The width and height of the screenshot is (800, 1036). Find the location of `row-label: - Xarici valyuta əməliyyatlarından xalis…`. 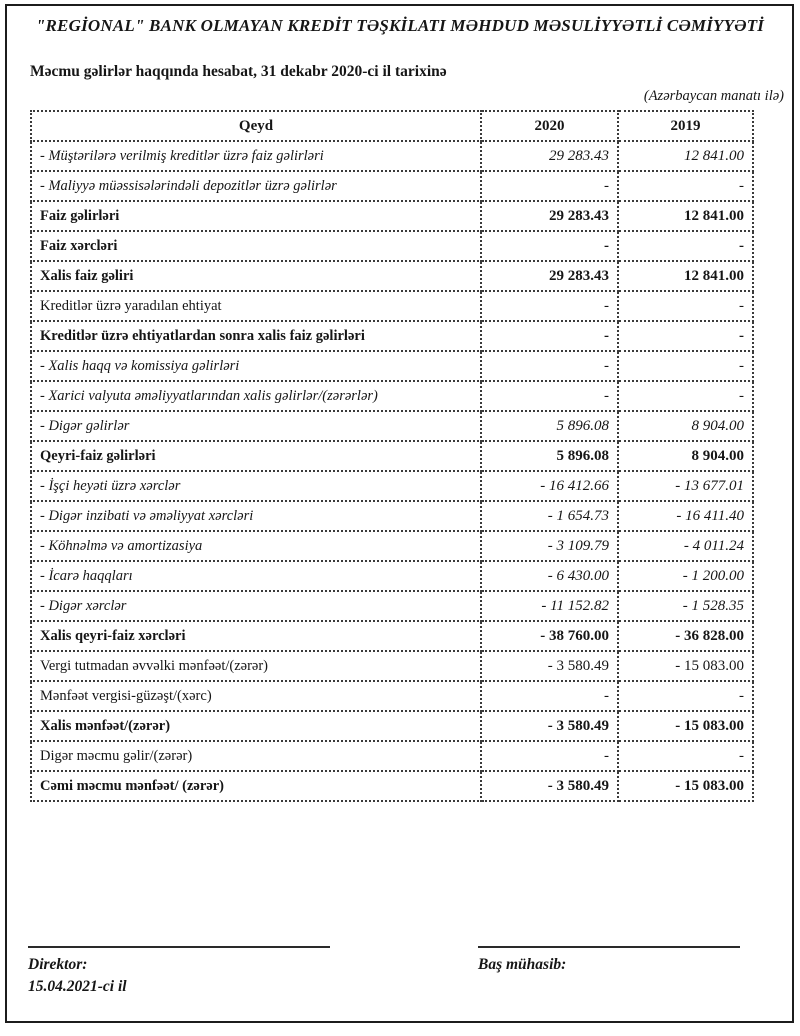

row-label: - Xarici valyuta əməliyyatlarından xalis… is located at coordinates (256, 396).